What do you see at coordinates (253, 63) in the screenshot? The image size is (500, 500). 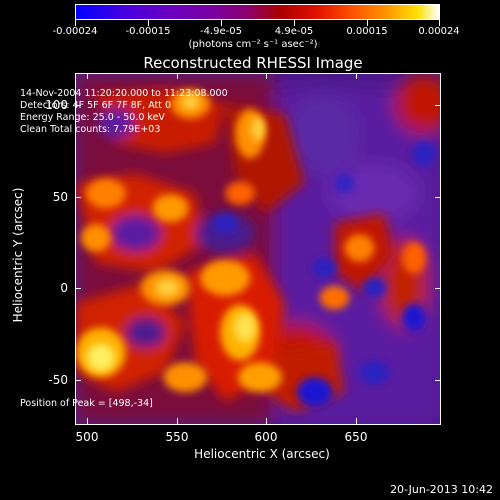 I see `plot-title: Reconstructed RHESSI Image` at bounding box center [253, 63].